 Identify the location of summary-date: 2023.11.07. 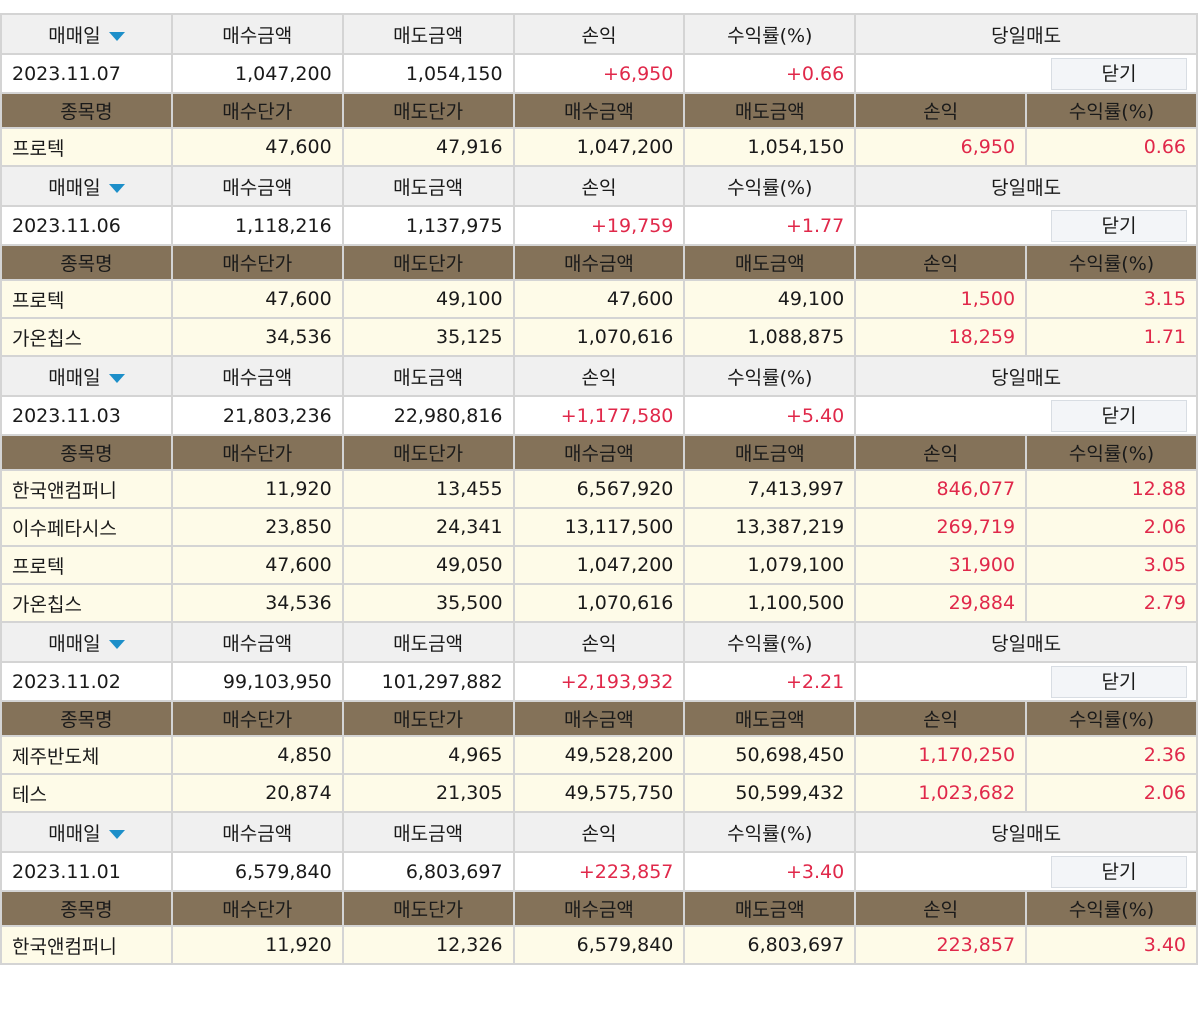
(86, 73).